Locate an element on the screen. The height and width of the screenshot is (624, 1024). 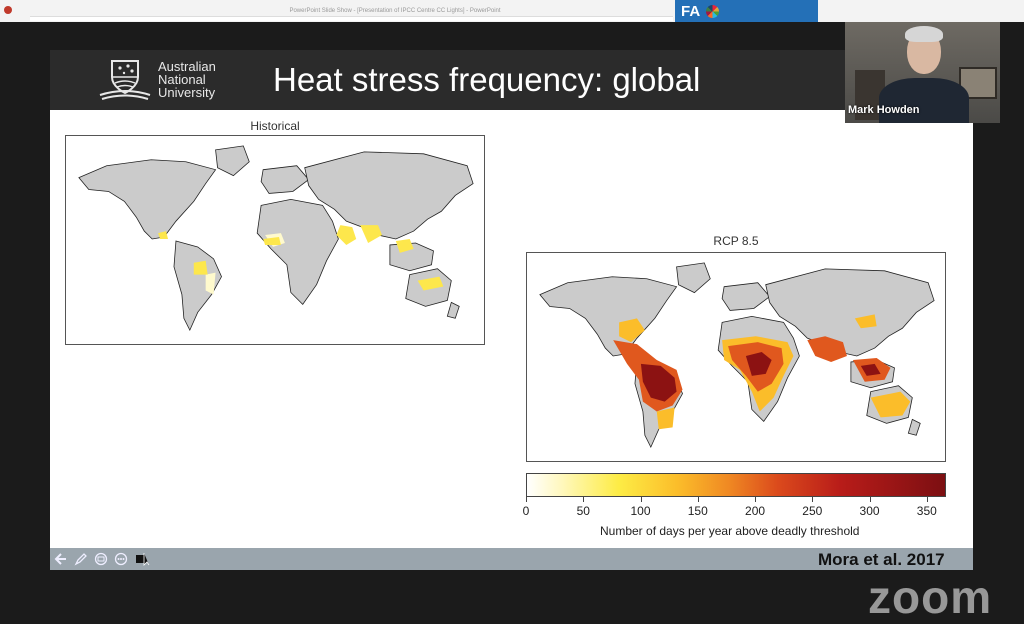
fao-logo-banner: FA is located at coordinates (746, 11).